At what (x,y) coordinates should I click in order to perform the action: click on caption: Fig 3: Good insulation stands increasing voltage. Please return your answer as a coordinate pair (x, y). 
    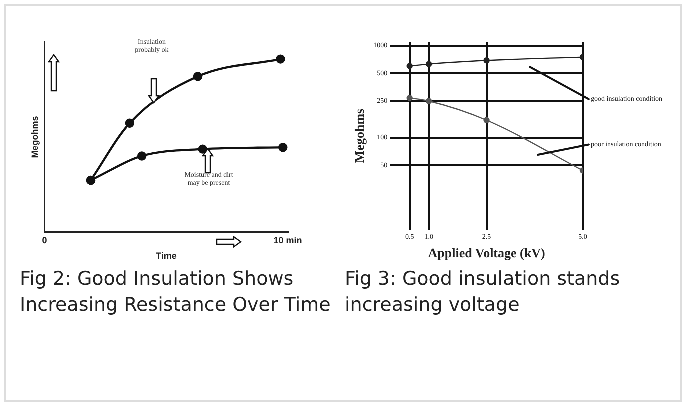
    Looking at the image, I should click on (483, 292).